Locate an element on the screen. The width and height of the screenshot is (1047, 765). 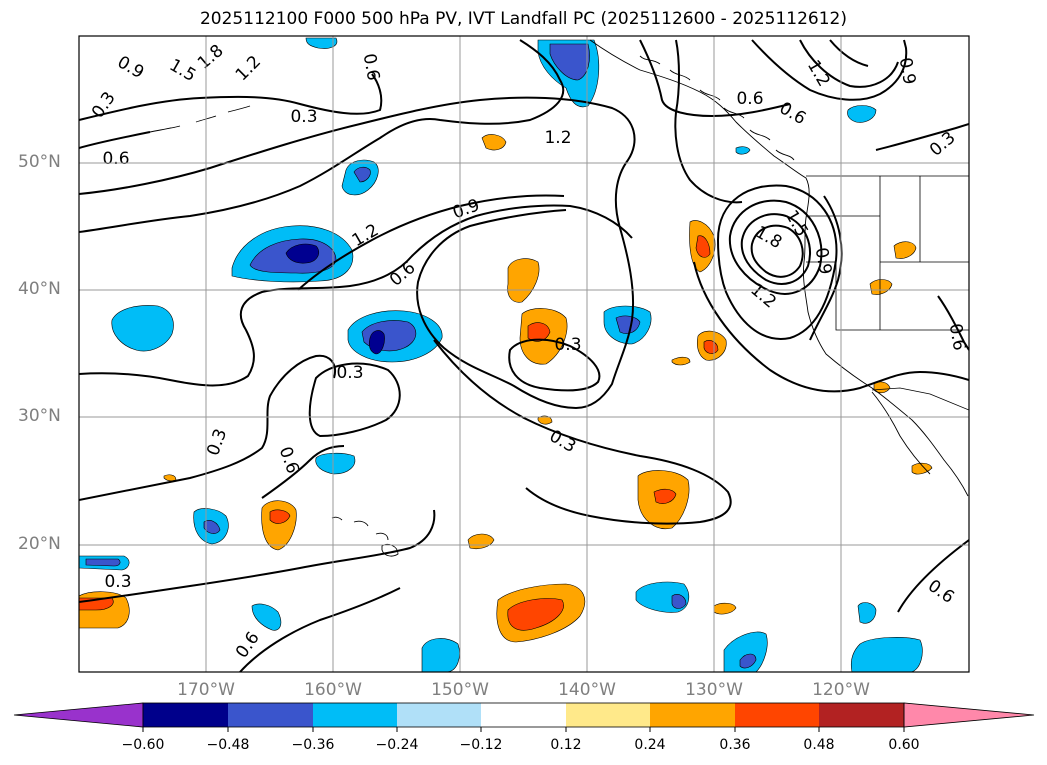
colorbar-tick-label: 0.24 is located at coordinates (650, 745).